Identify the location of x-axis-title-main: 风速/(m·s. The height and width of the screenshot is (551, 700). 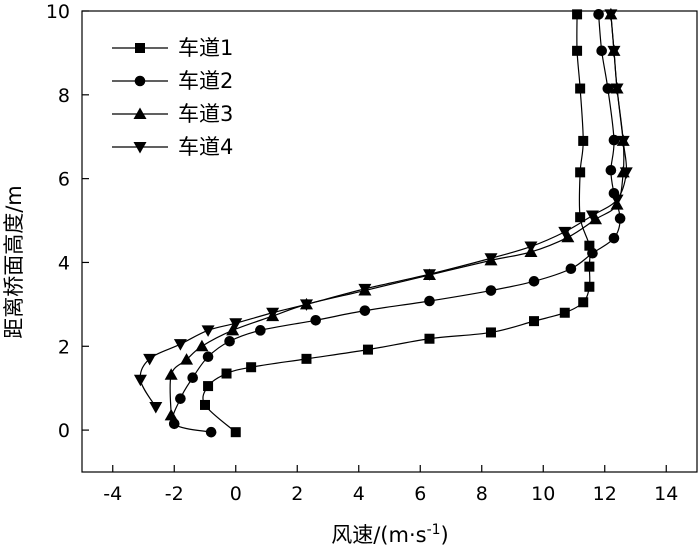
(378, 535).